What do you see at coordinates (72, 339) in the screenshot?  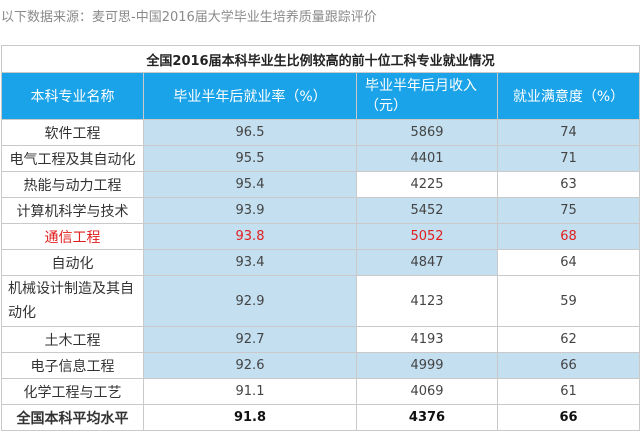 I see `cell-major: 土木工程` at bounding box center [72, 339].